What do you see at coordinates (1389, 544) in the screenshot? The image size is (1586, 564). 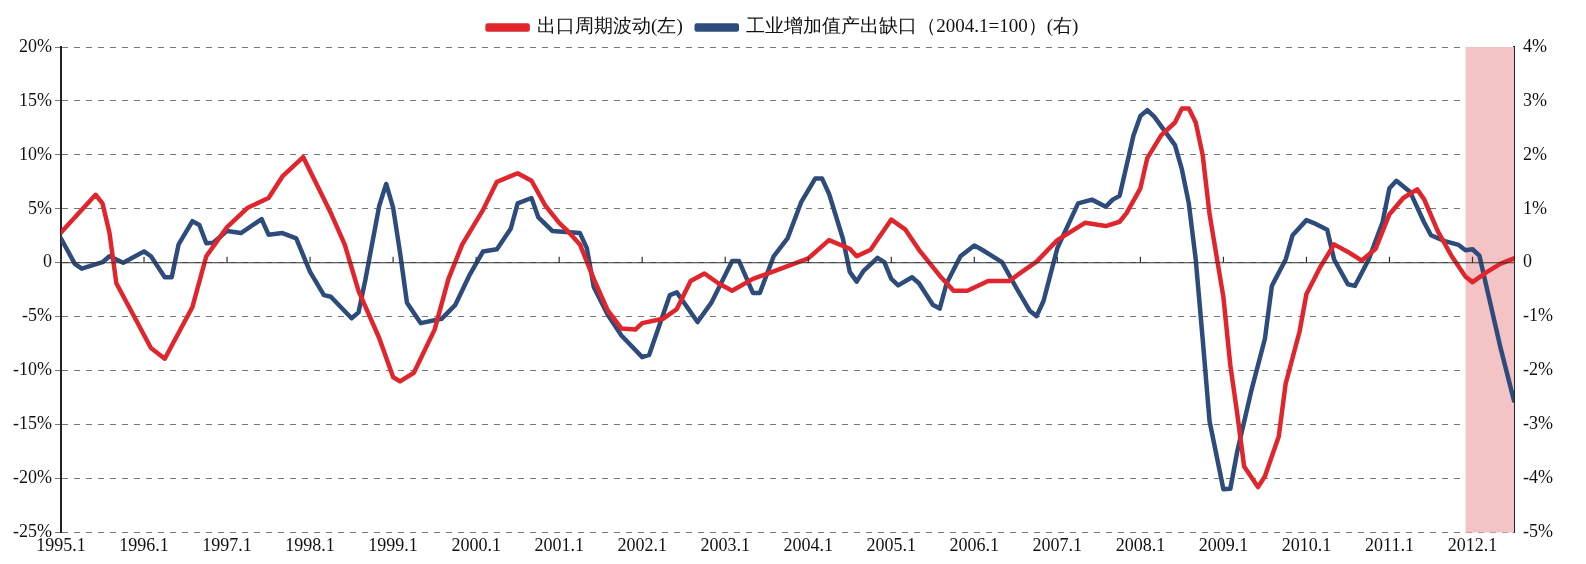 I see `x-tick-label: 2011.1` at bounding box center [1389, 544].